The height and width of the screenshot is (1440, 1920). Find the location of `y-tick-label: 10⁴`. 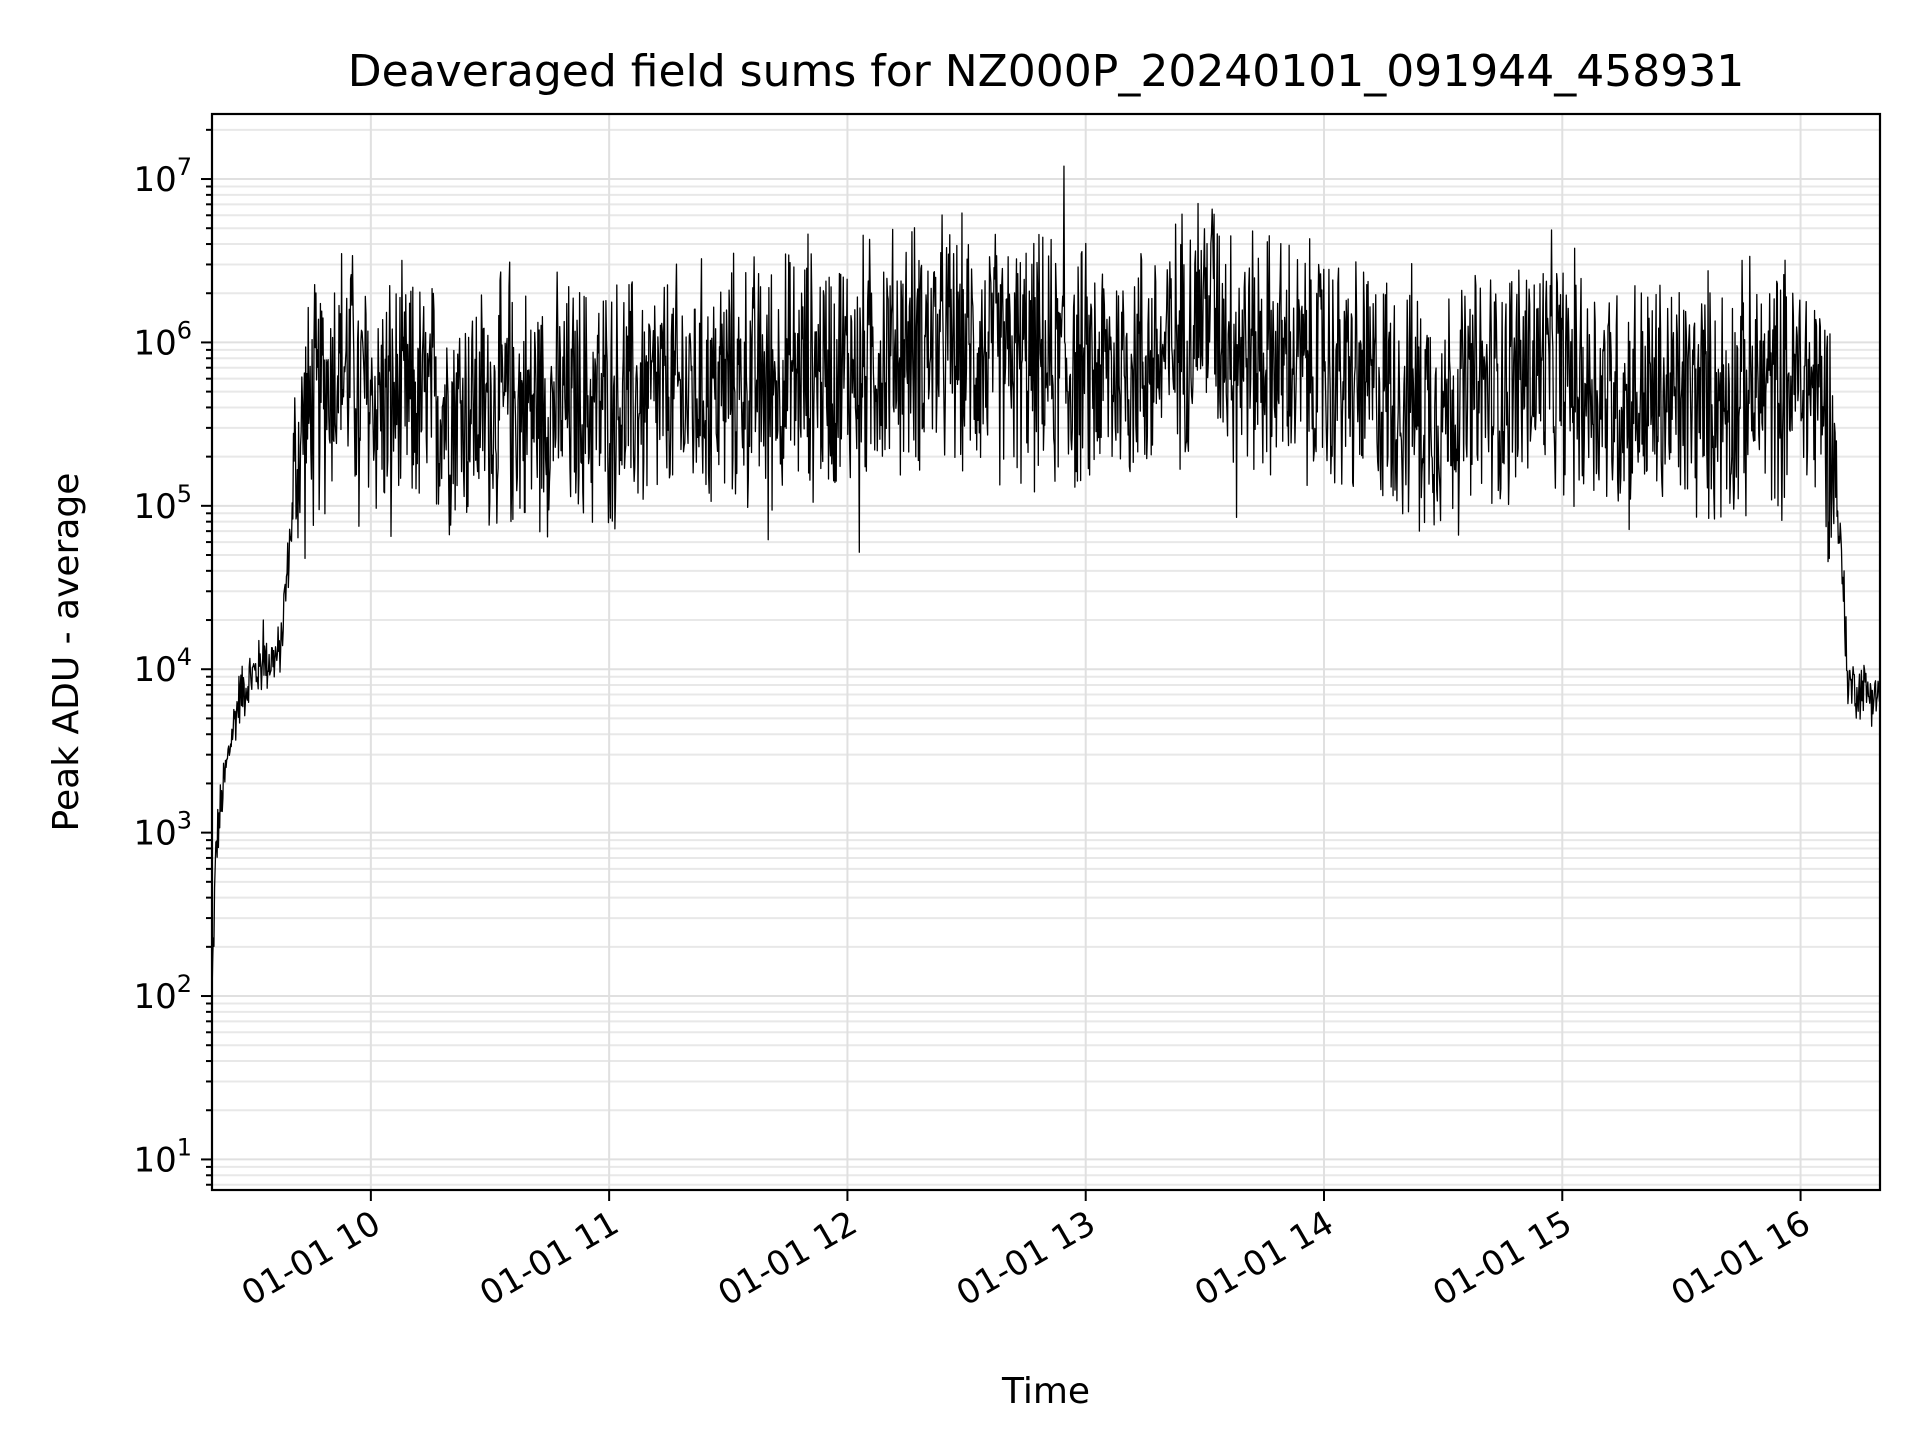

y-tick-label: 10⁴ is located at coordinates (162, 666).